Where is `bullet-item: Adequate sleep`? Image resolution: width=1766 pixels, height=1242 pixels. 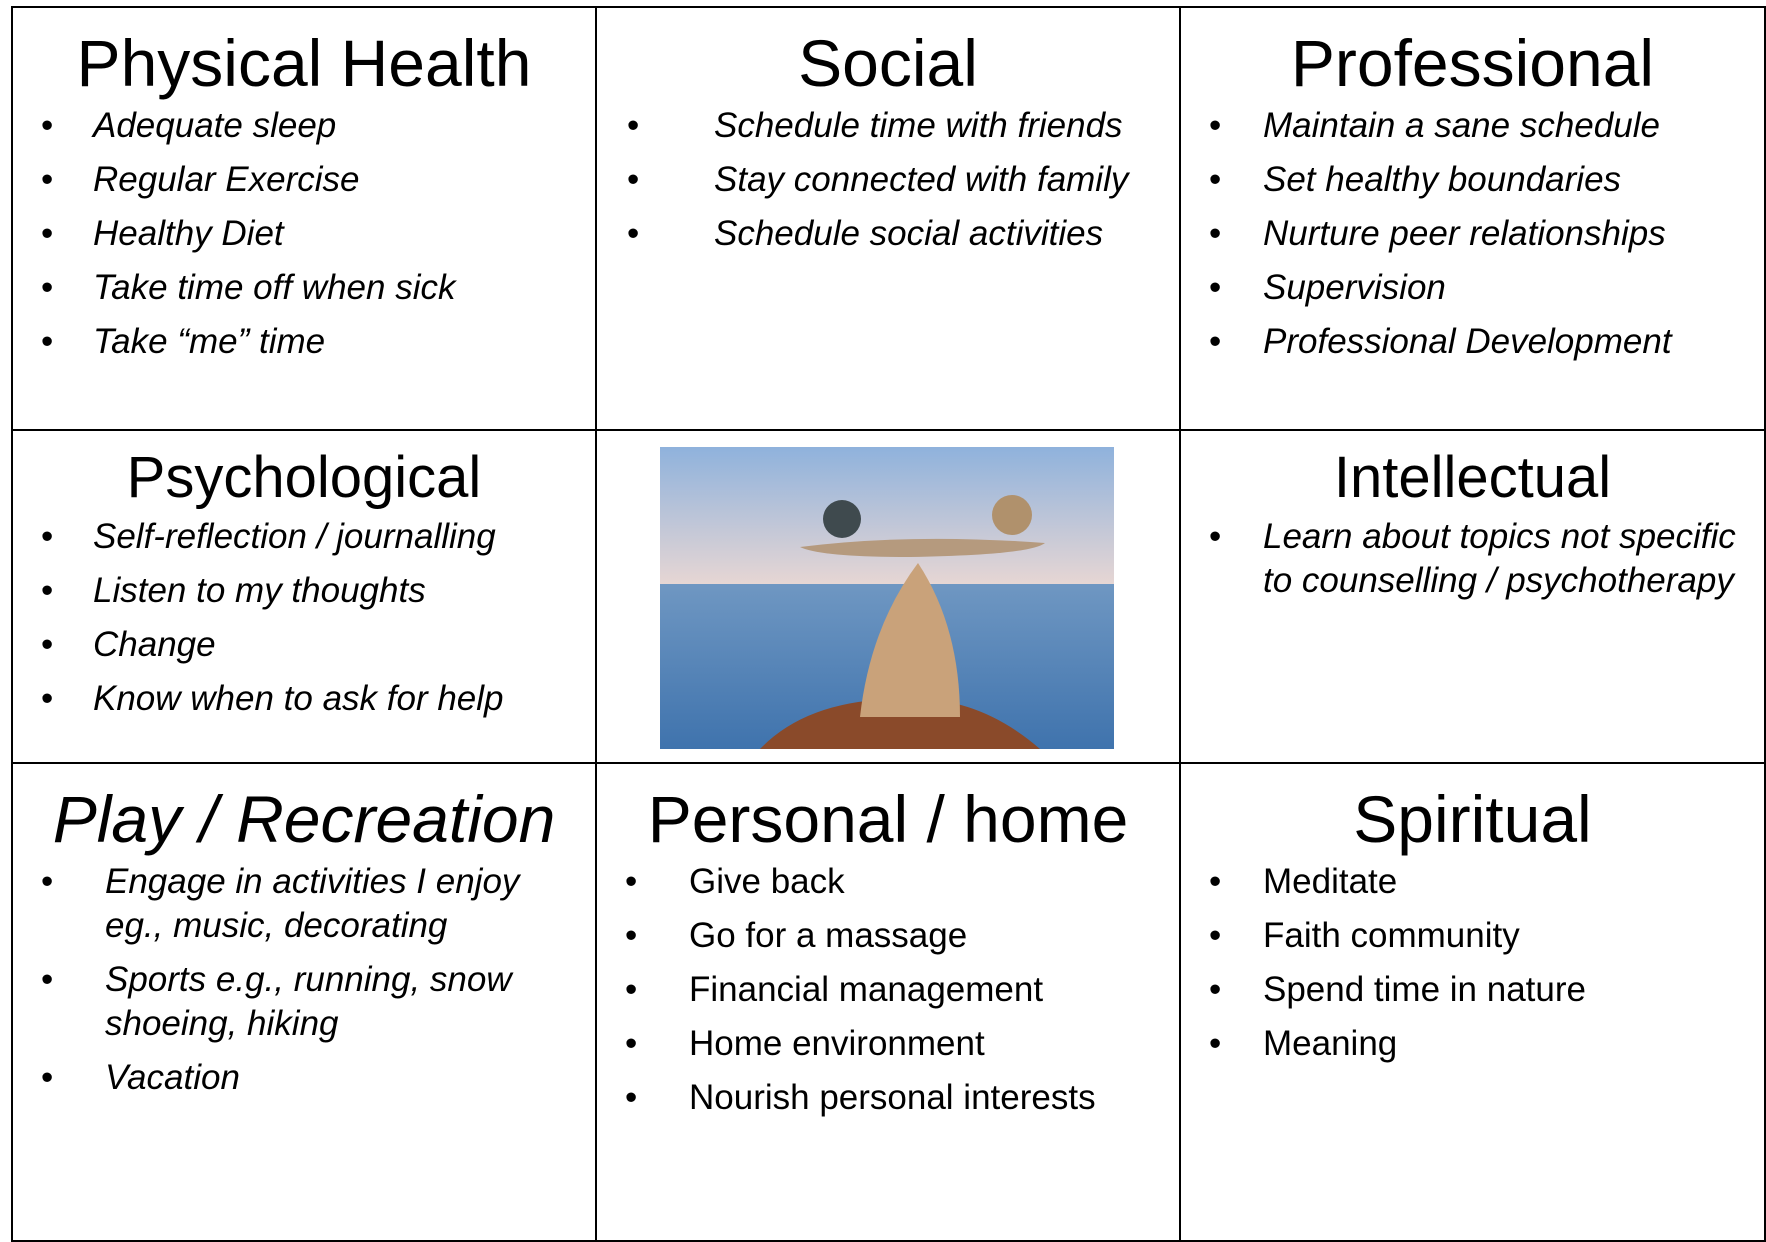
bullet-item: Adequate sleep is located at coordinates (308, 126).